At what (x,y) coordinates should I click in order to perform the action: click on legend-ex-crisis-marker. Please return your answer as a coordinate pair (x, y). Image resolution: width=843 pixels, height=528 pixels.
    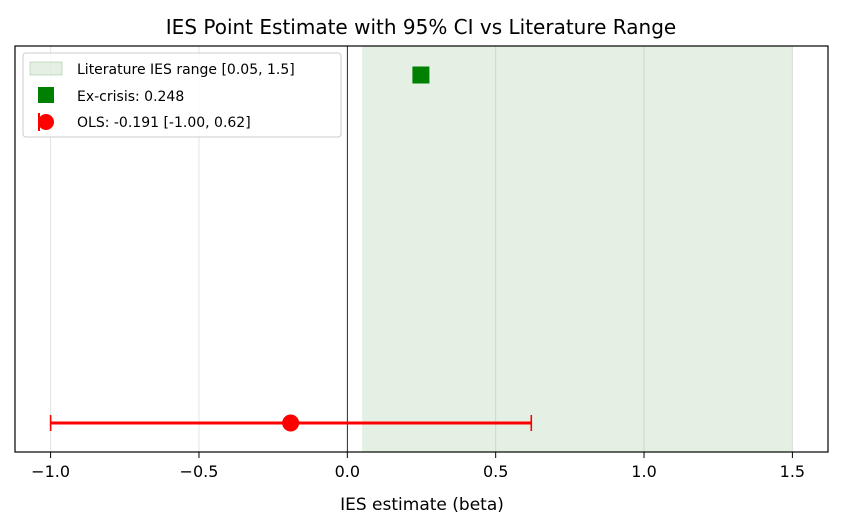
    Looking at the image, I should click on (46, 95).